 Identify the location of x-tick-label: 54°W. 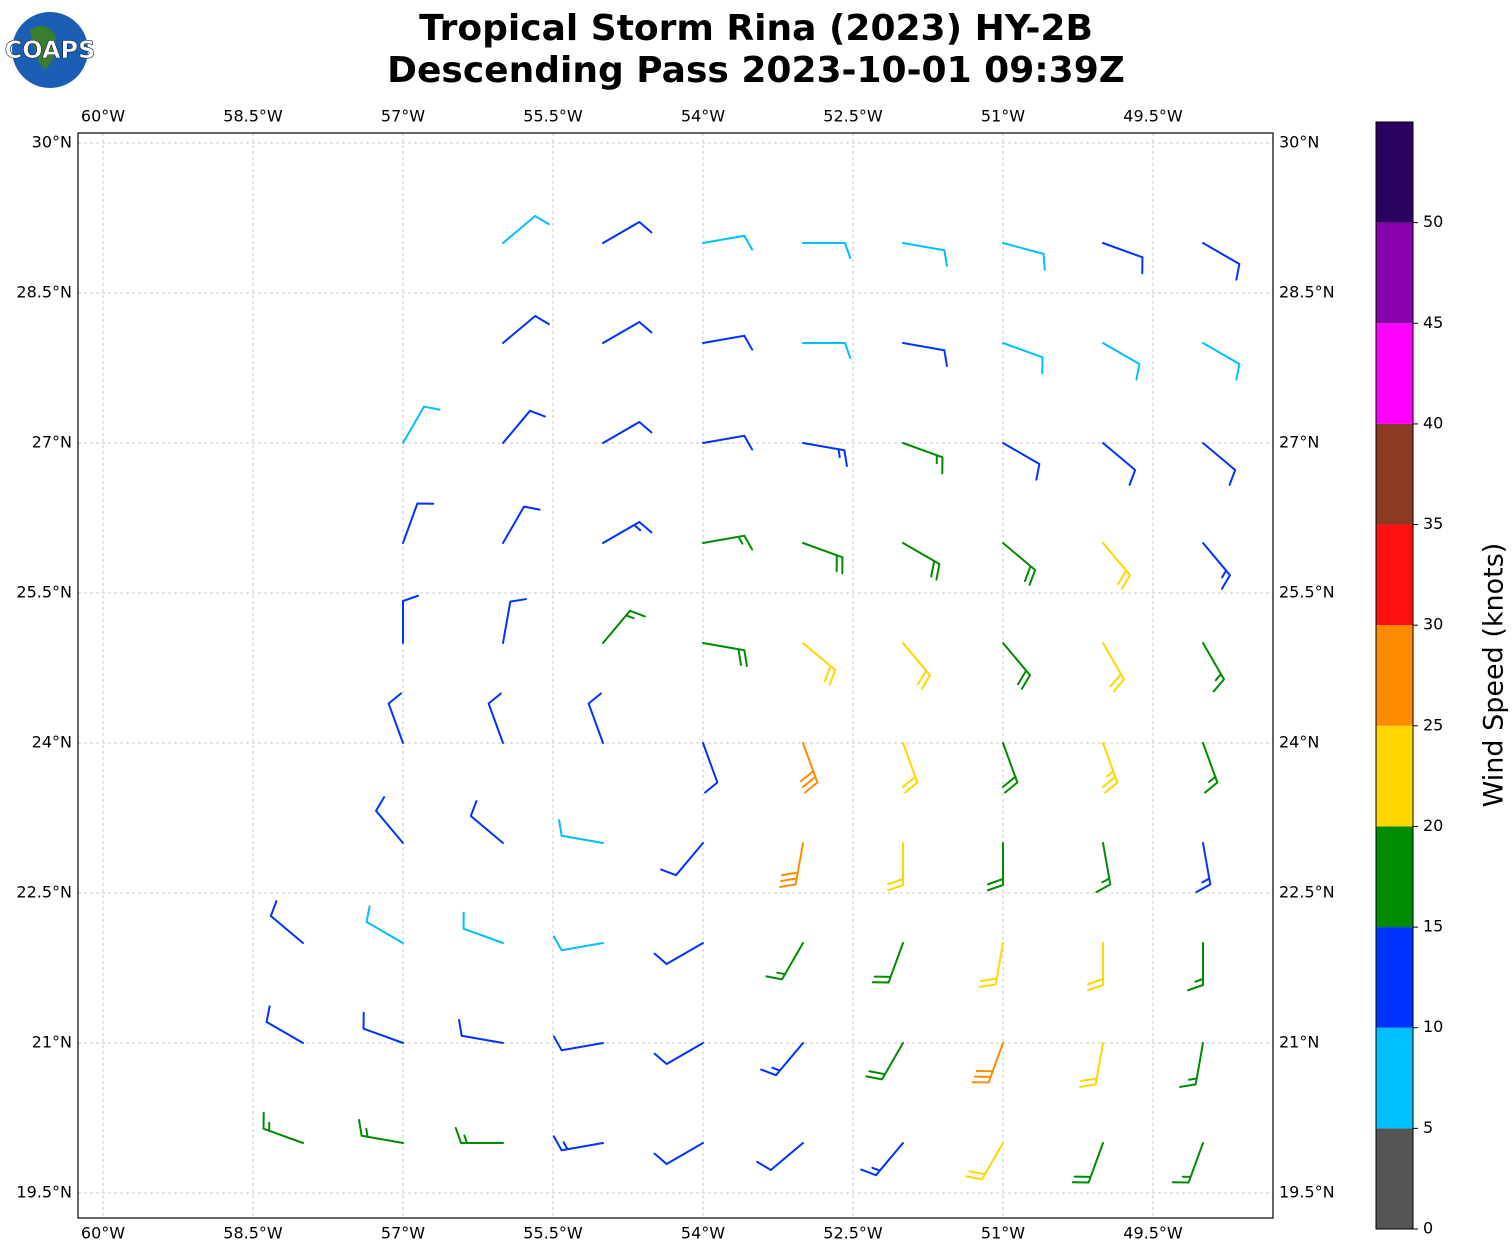
(703, 1233).